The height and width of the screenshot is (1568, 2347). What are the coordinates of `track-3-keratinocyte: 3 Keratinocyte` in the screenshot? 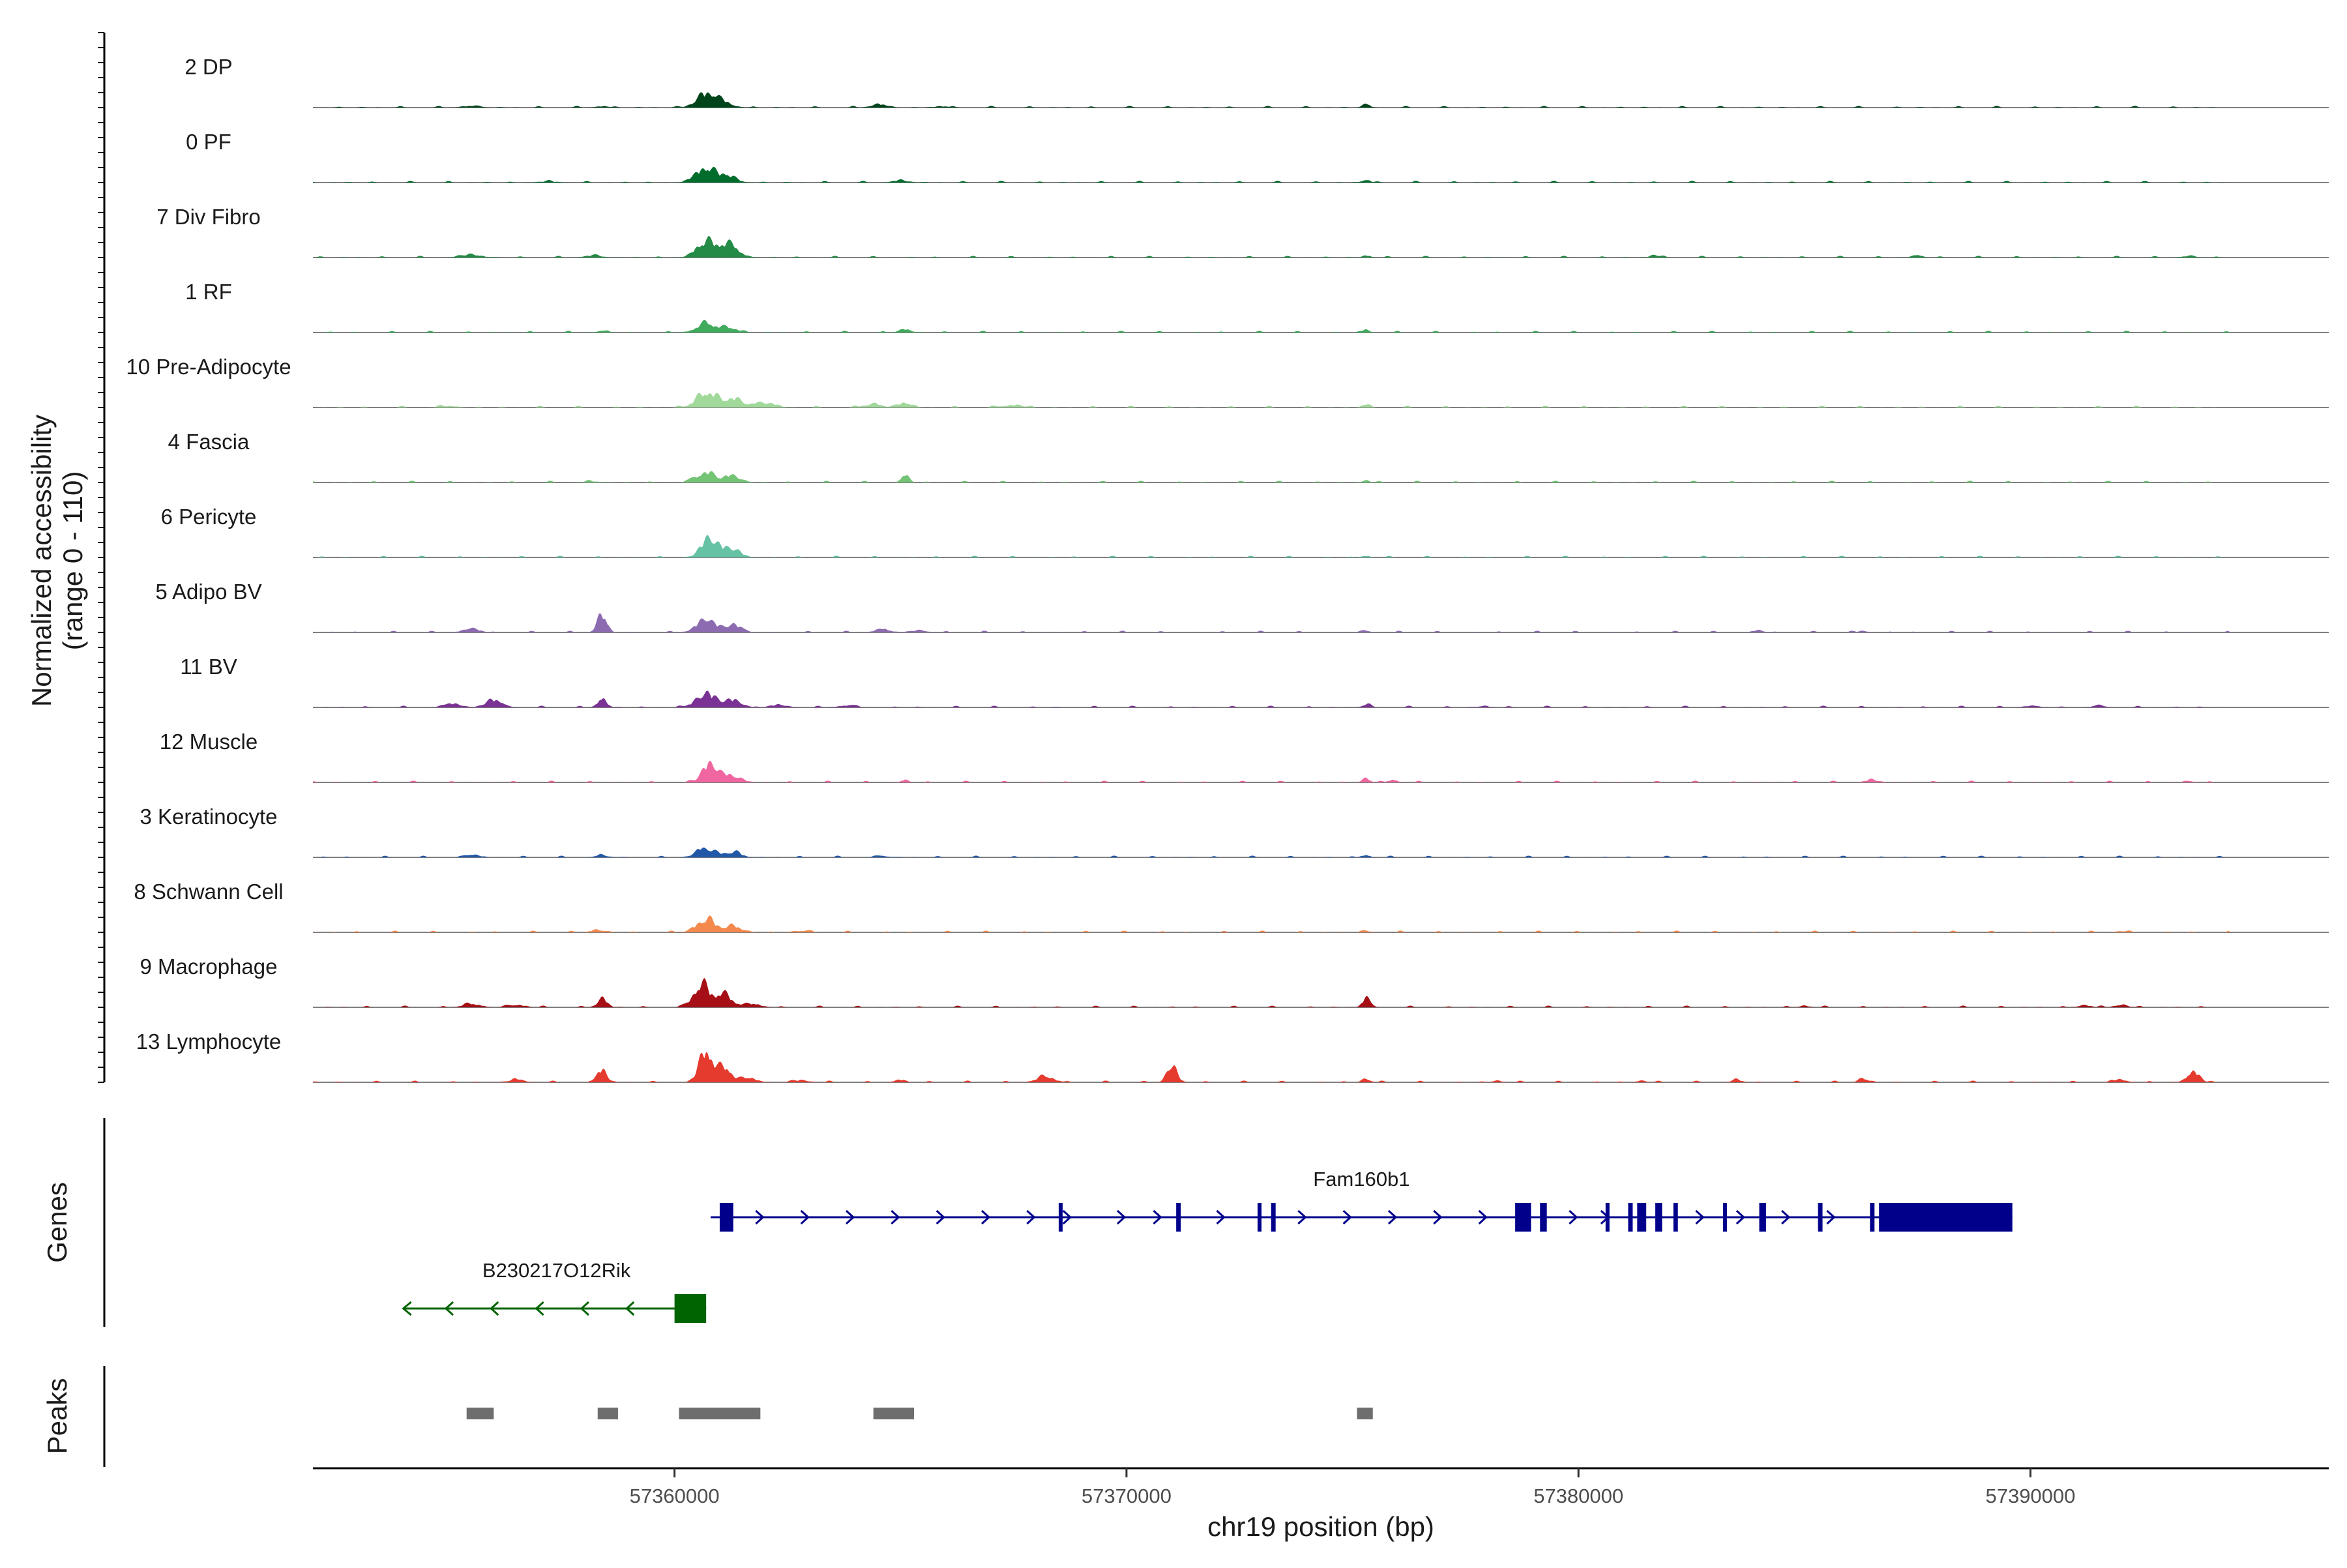 It's located at (1234, 831).